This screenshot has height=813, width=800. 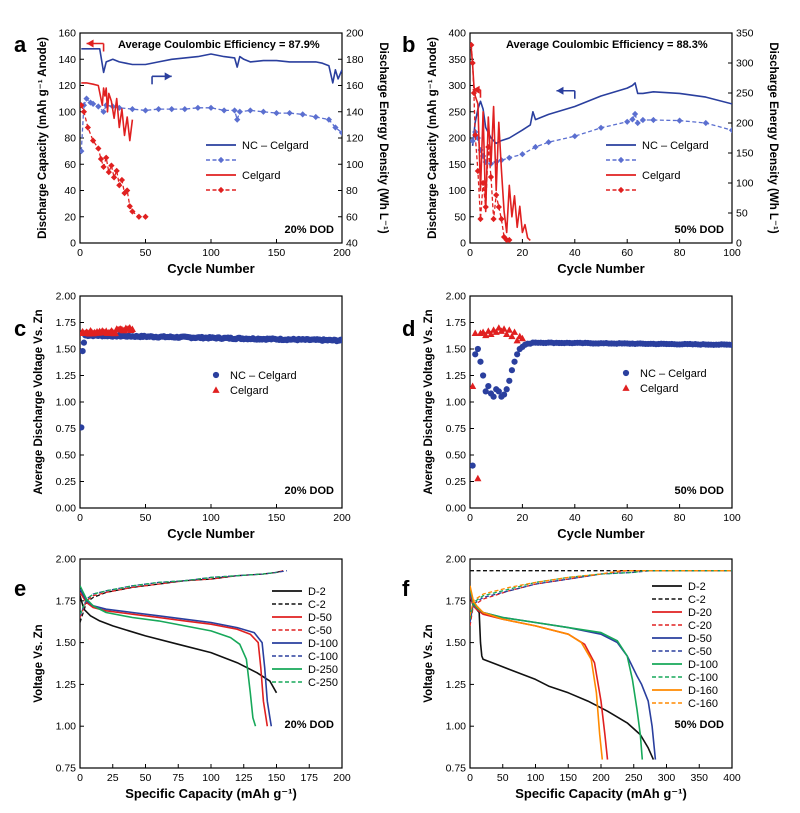 What do you see at coordinates (66, 727) in the screenshot?
I see `y-tick-label: 1.00` at bounding box center [66, 727].